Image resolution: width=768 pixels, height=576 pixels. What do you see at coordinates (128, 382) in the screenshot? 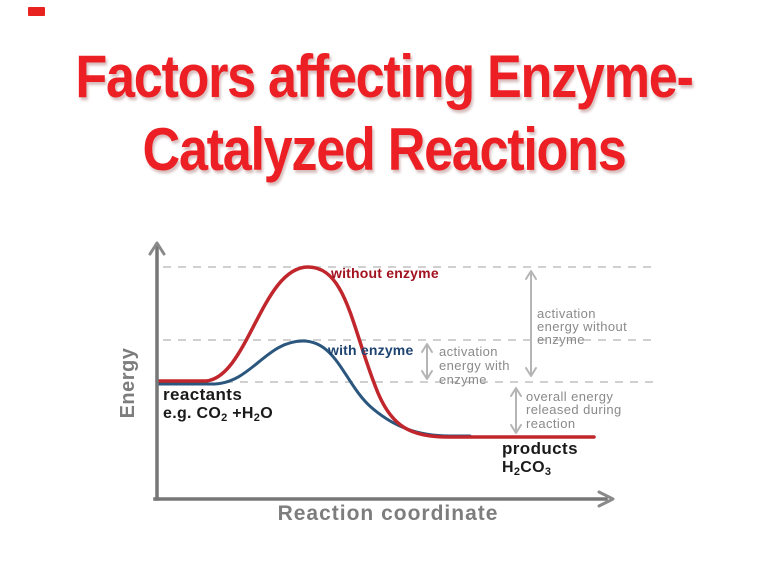
I see `y-axis-label: Energy` at bounding box center [128, 382].